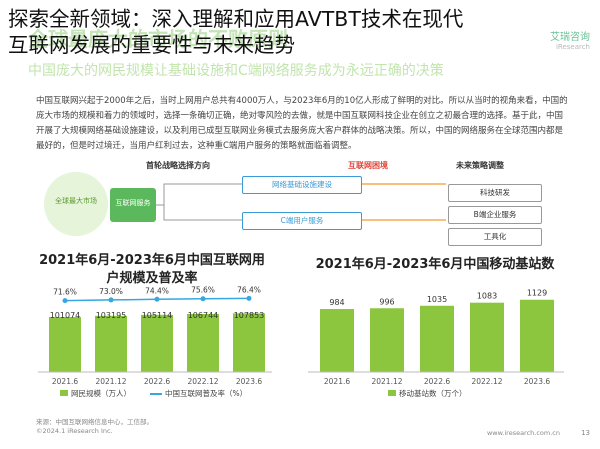 The width and height of the screenshot is (600, 449). I want to click on logo-text: 艾瑞咨询, so click(570, 37).